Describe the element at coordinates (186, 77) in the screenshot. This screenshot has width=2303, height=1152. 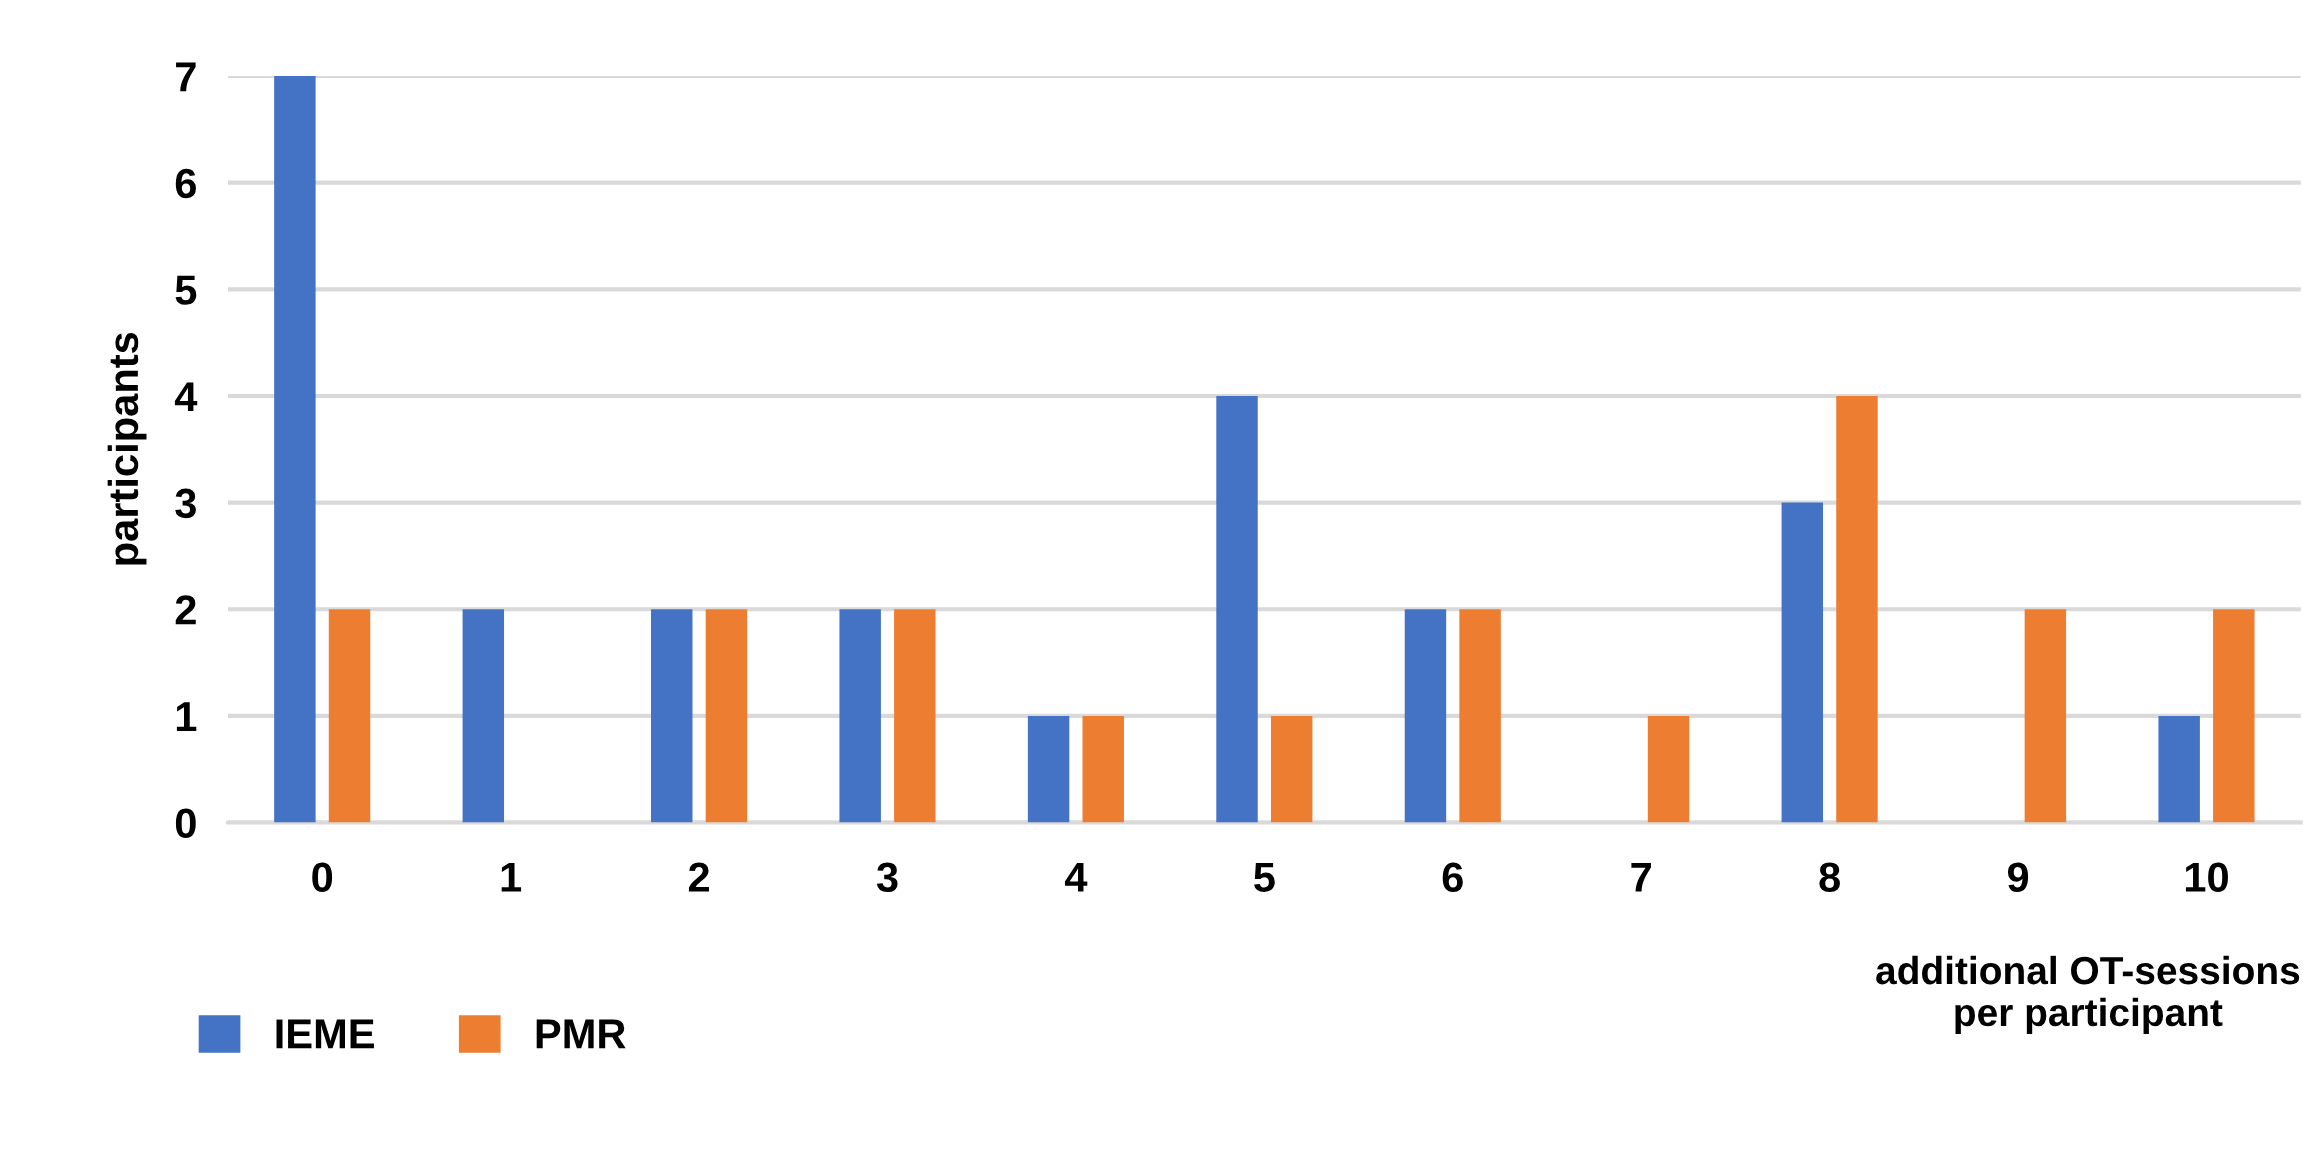
I see `y-tick-label: 7` at that location.